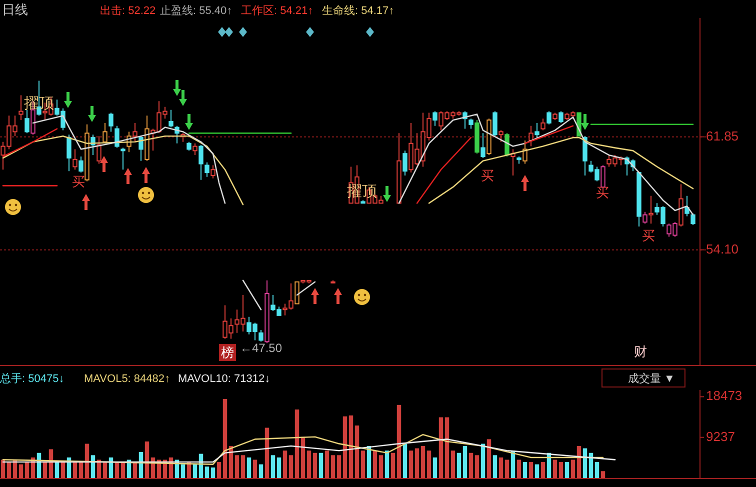 This screenshot has height=487, width=756. Describe the element at coordinates (32, 378) in the screenshot. I see `text: 总手: 50475↓` at that location.